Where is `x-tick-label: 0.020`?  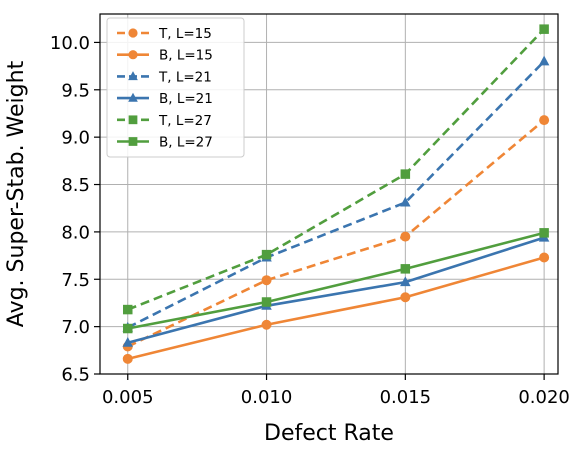
x-tick-label: 0.020 is located at coordinates (544, 397).